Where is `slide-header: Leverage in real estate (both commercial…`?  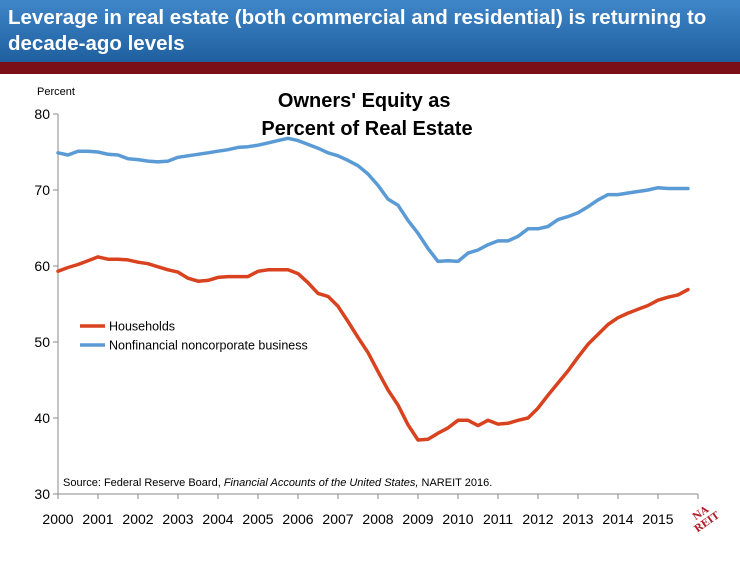 slide-header: Leverage in real estate (both commercial… is located at coordinates (370, 31).